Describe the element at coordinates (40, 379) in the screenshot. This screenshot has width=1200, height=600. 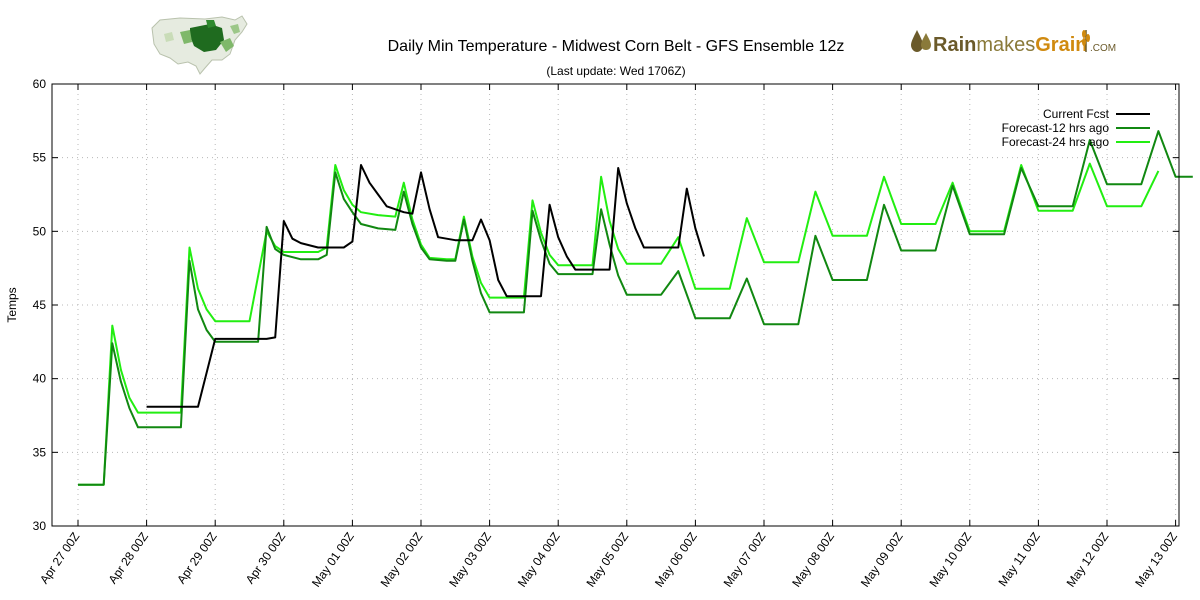
I see `y-tick-label: 40` at that location.